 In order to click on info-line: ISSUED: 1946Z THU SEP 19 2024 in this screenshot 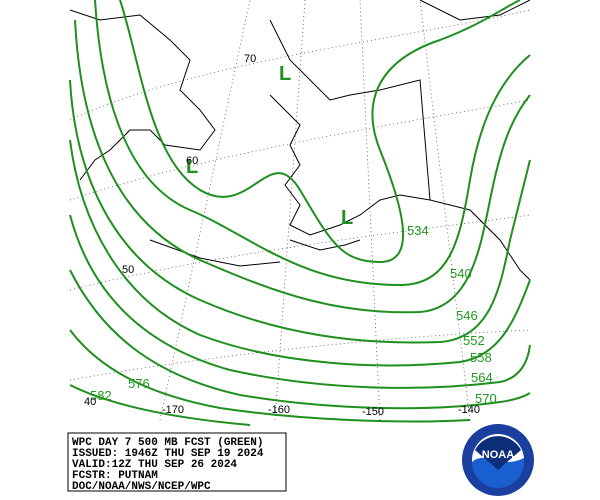, I will do `click(168, 454)`.